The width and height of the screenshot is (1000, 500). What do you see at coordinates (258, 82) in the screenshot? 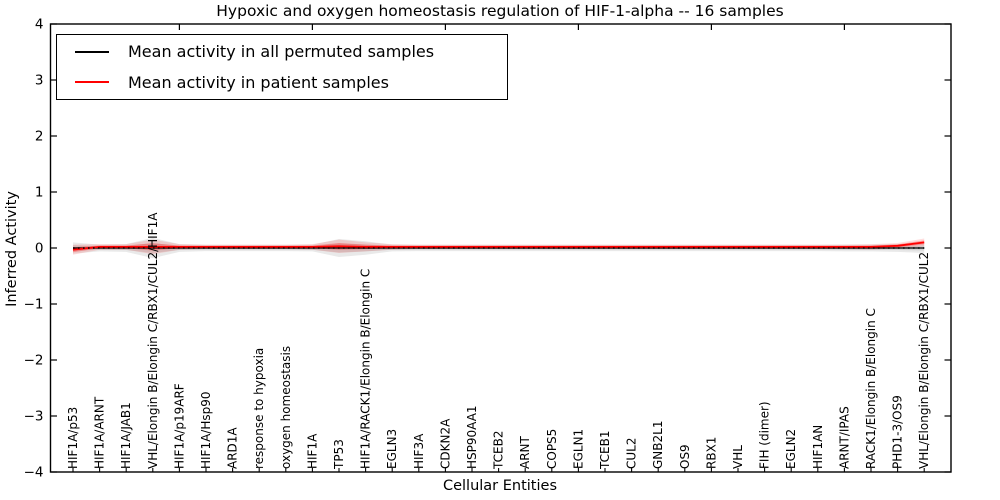
I see `legend-label: Mean activity in patient samples` at bounding box center [258, 82].